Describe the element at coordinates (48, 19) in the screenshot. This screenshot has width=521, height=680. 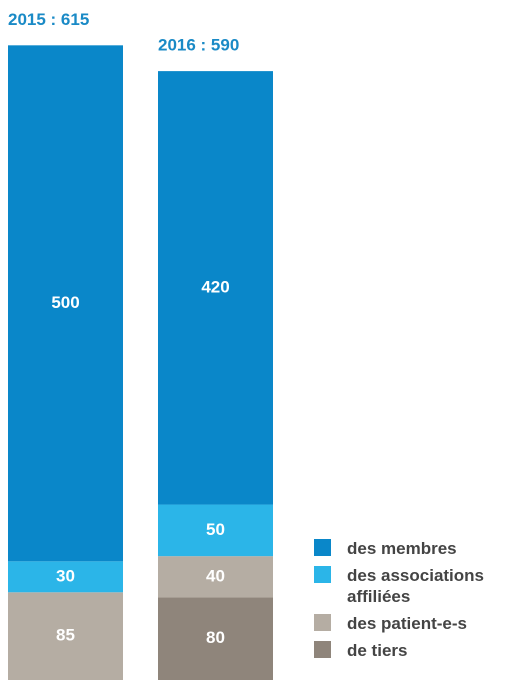
I see `total-label: 2015 : 615` at that location.